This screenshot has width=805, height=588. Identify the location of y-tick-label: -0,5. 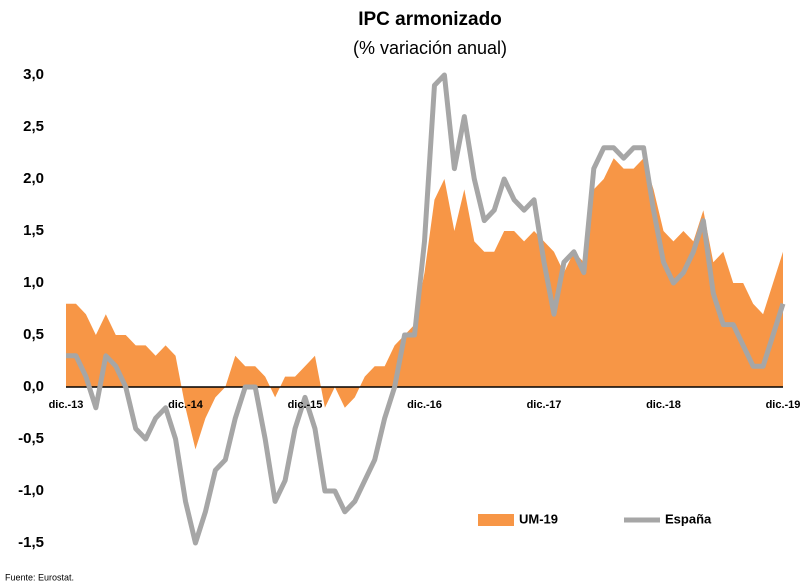
(31, 438).